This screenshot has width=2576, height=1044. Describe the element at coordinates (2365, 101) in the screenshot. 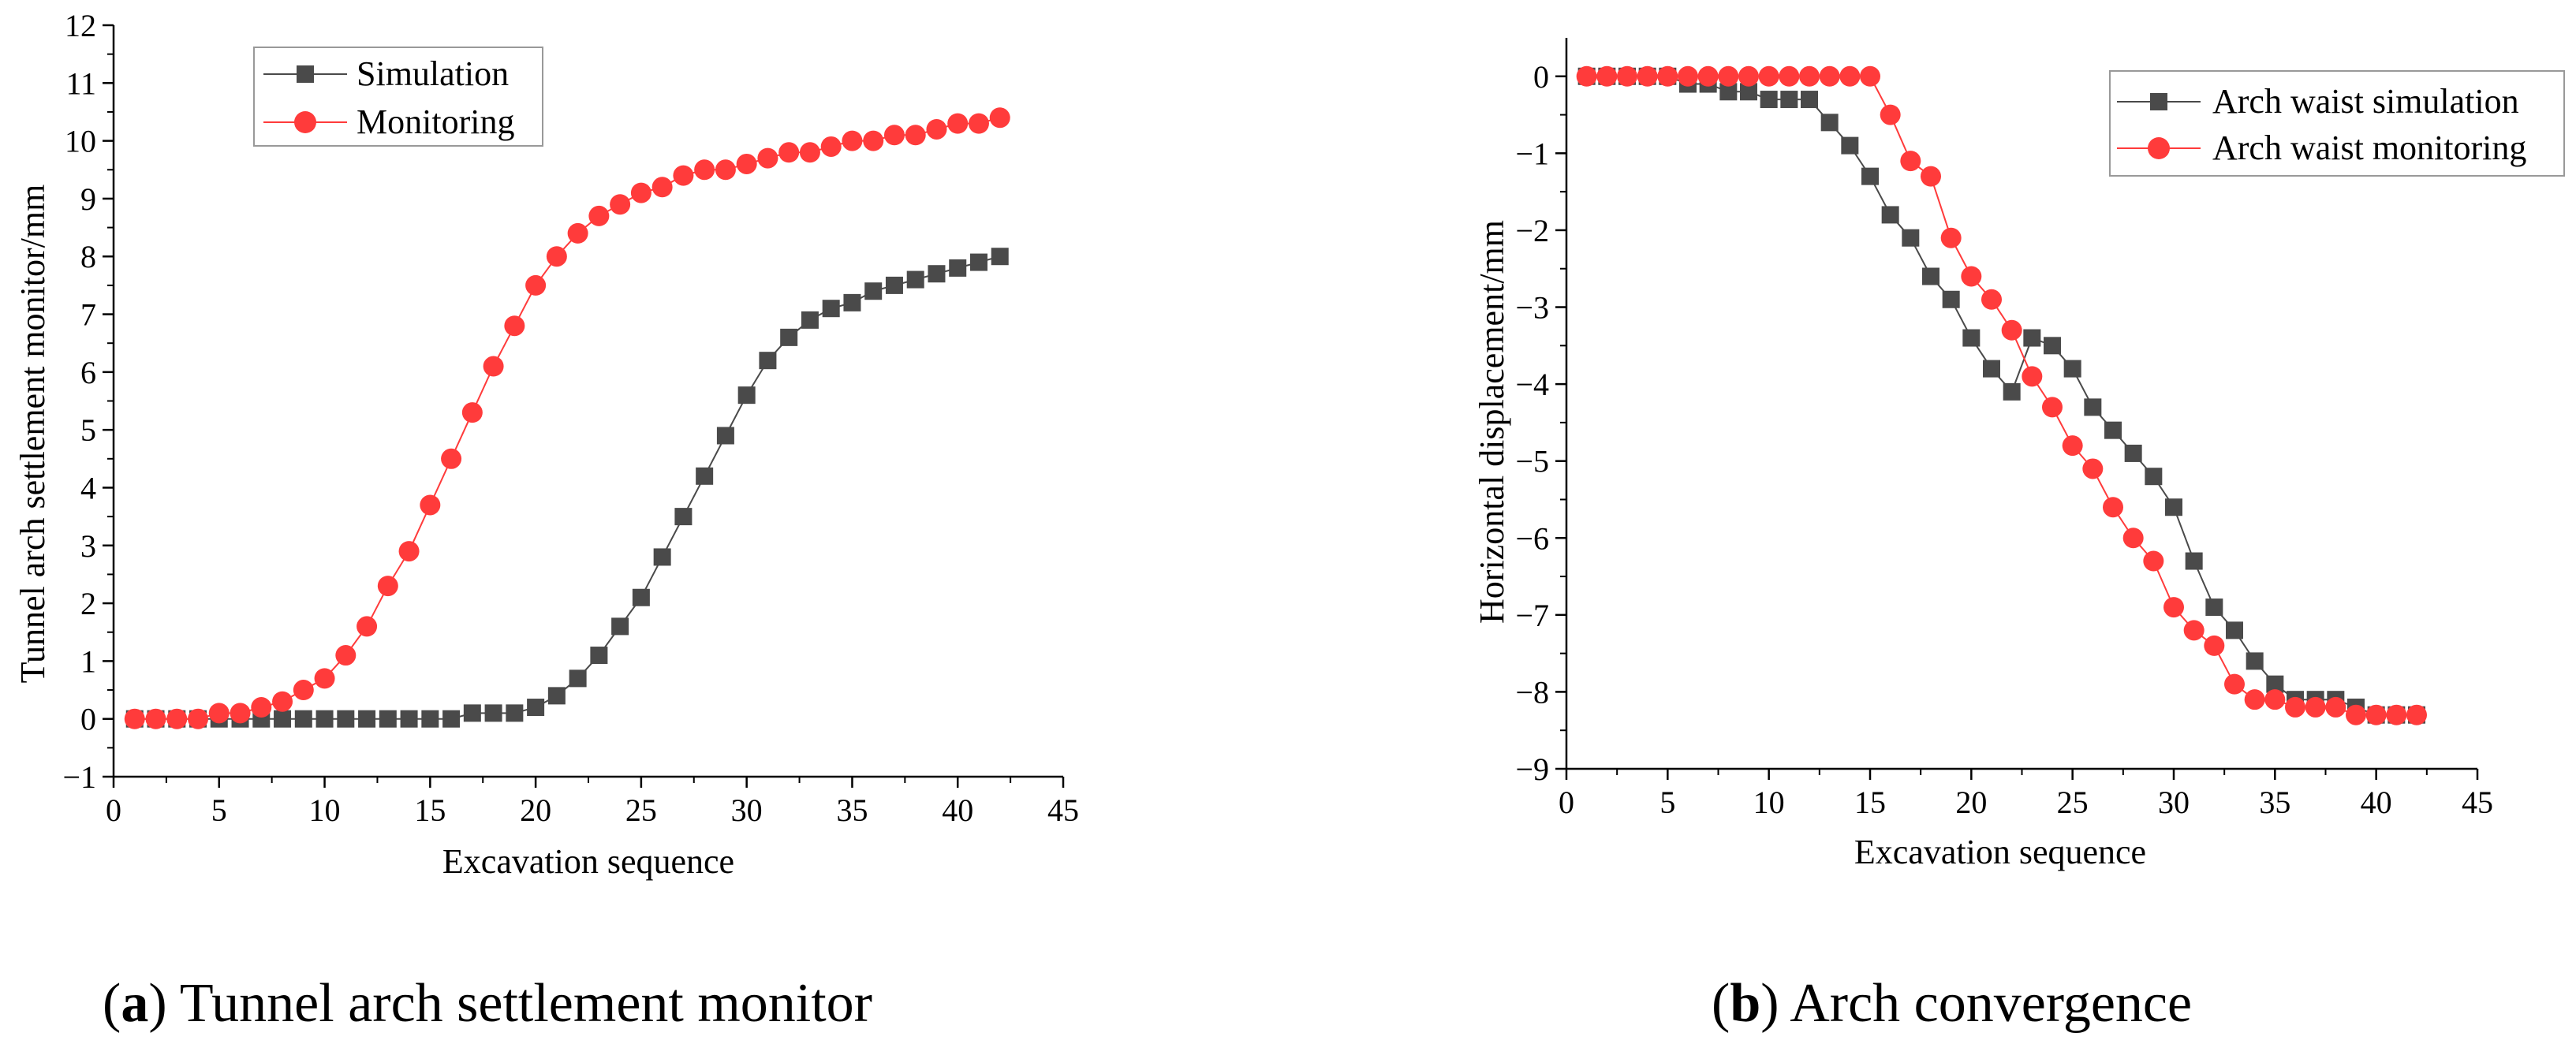

I see `legend-arch-waist-simulation-label: Arch waist simulation` at that location.